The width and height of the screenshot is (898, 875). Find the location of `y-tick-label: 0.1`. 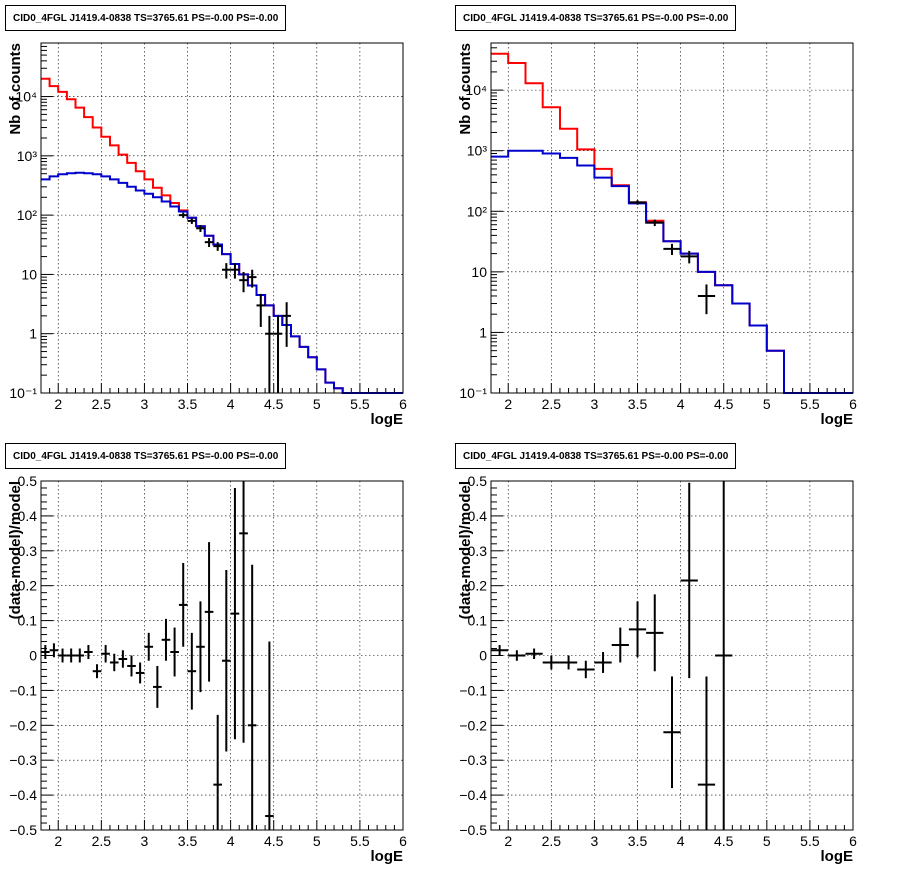

y-tick-label: 0.1 is located at coordinates (478, 621).